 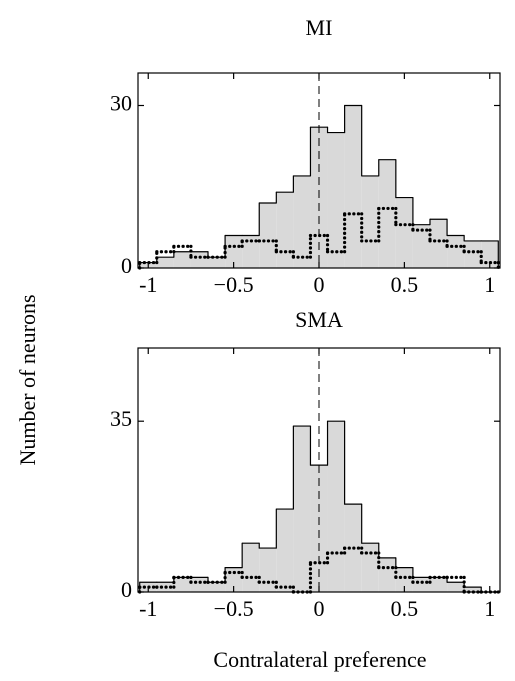 I want to click on x-axis-label: Contralateral preference, so click(x=319, y=659).